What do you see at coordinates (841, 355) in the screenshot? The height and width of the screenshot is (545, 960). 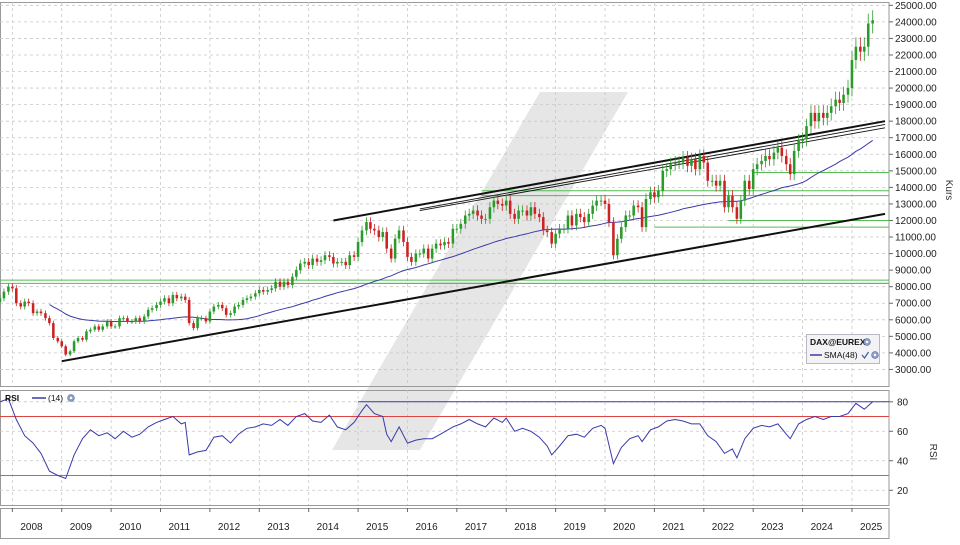 I see `legend-indicator: SMA(48)` at bounding box center [841, 355].